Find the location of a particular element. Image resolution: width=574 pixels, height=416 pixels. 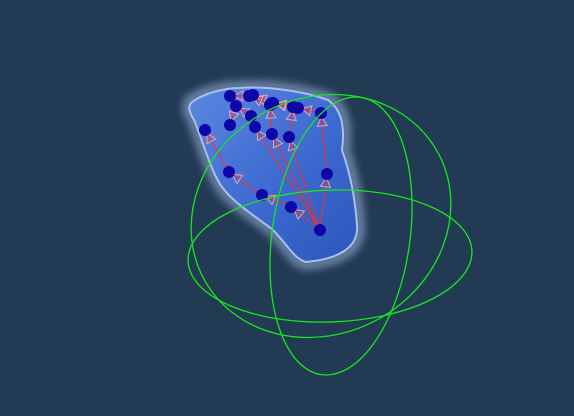

hand-mesh is located at coordinates (274, 175).